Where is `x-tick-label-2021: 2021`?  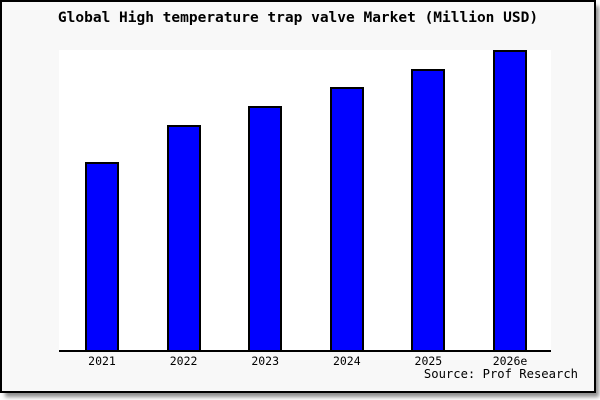 x-tick-label-2021: 2021 is located at coordinates (102, 361).